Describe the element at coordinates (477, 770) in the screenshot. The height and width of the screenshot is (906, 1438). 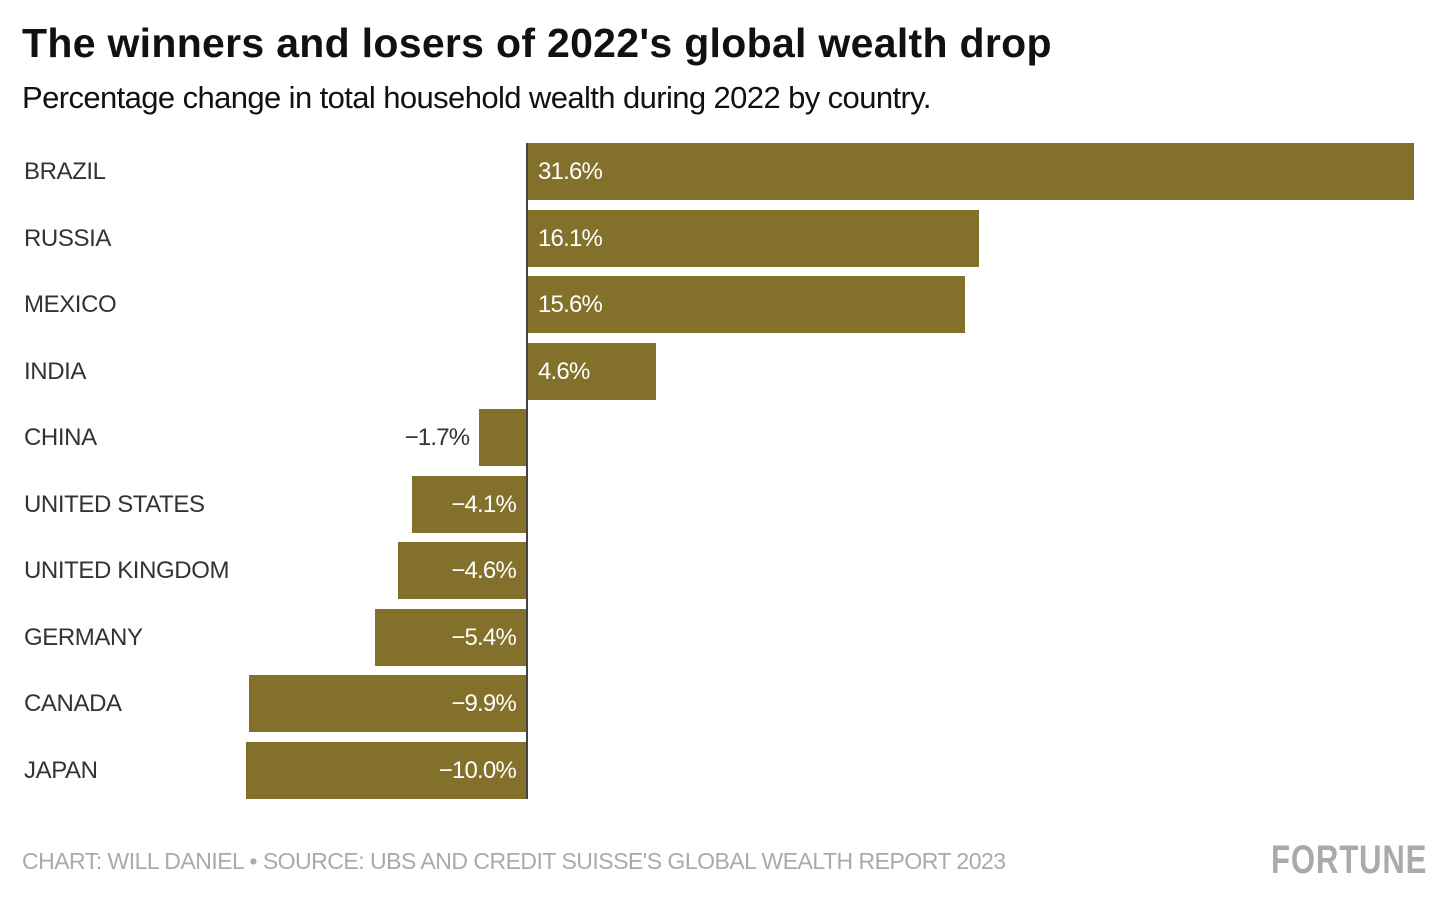
I see `data-label: −10.0%` at that location.